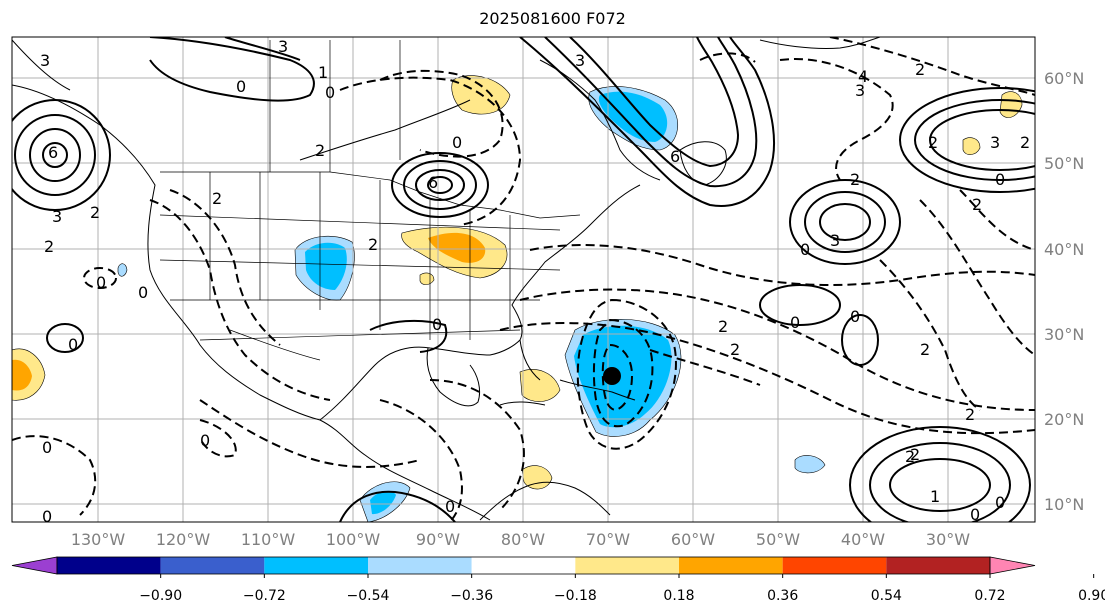  I want to click on colorbar-tick-label: −0.36, so click(471, 596).